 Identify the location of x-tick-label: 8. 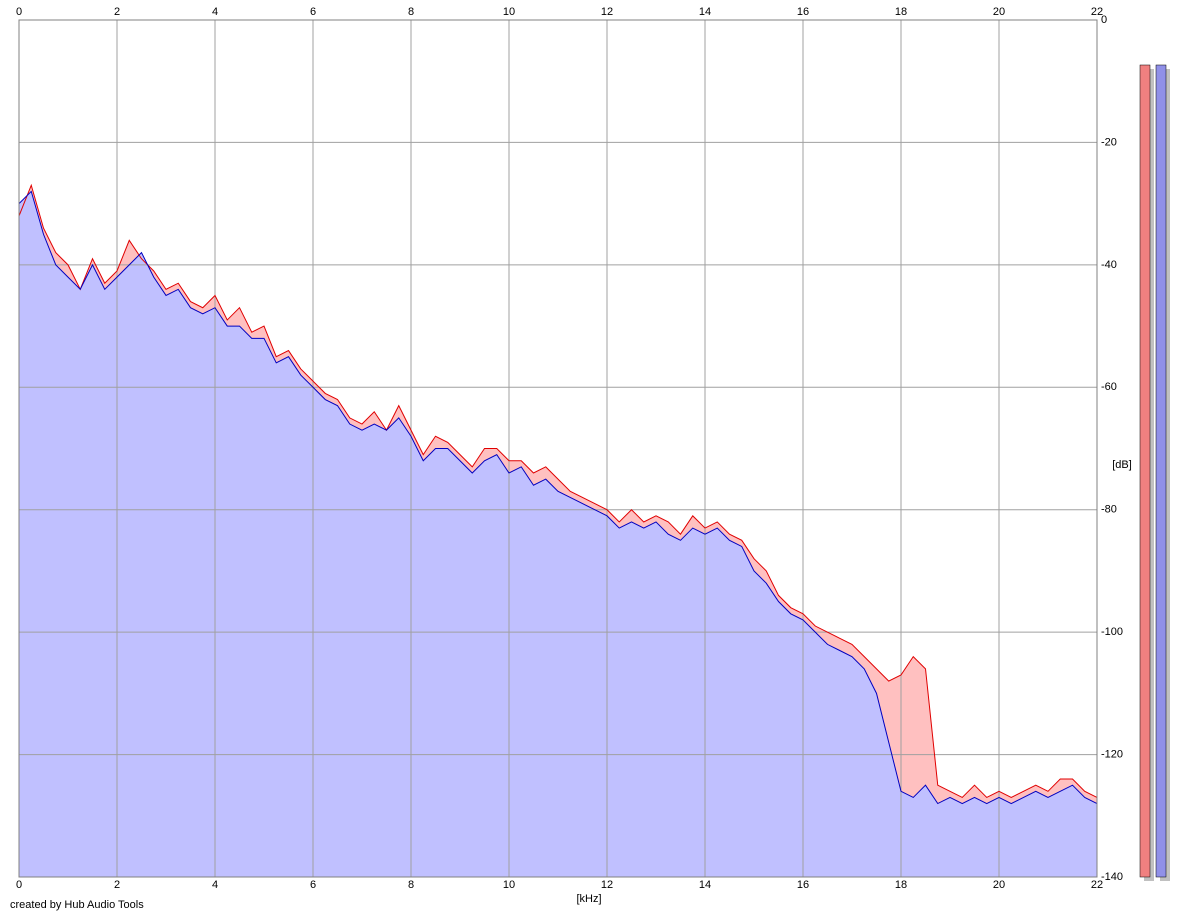
(411, 885).